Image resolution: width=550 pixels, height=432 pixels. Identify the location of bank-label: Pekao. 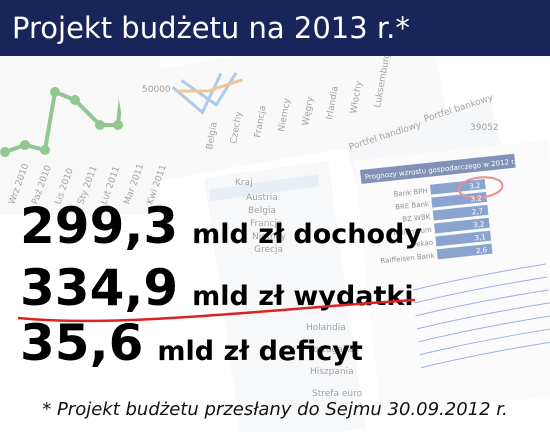
(423, 244).